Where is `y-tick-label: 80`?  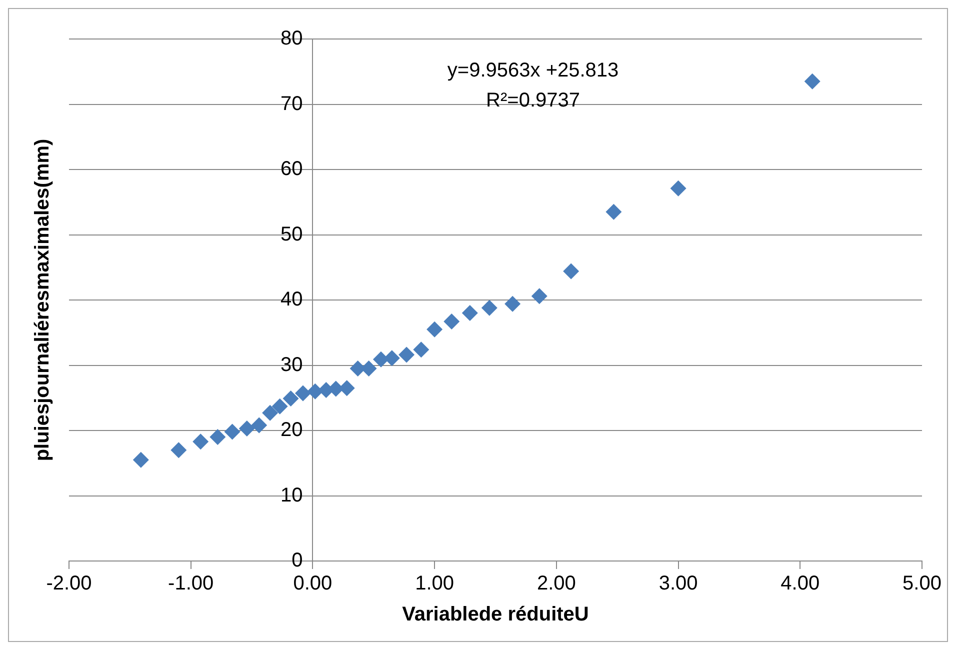
y-tick-label: 80 is located at coordinates (291, 39).